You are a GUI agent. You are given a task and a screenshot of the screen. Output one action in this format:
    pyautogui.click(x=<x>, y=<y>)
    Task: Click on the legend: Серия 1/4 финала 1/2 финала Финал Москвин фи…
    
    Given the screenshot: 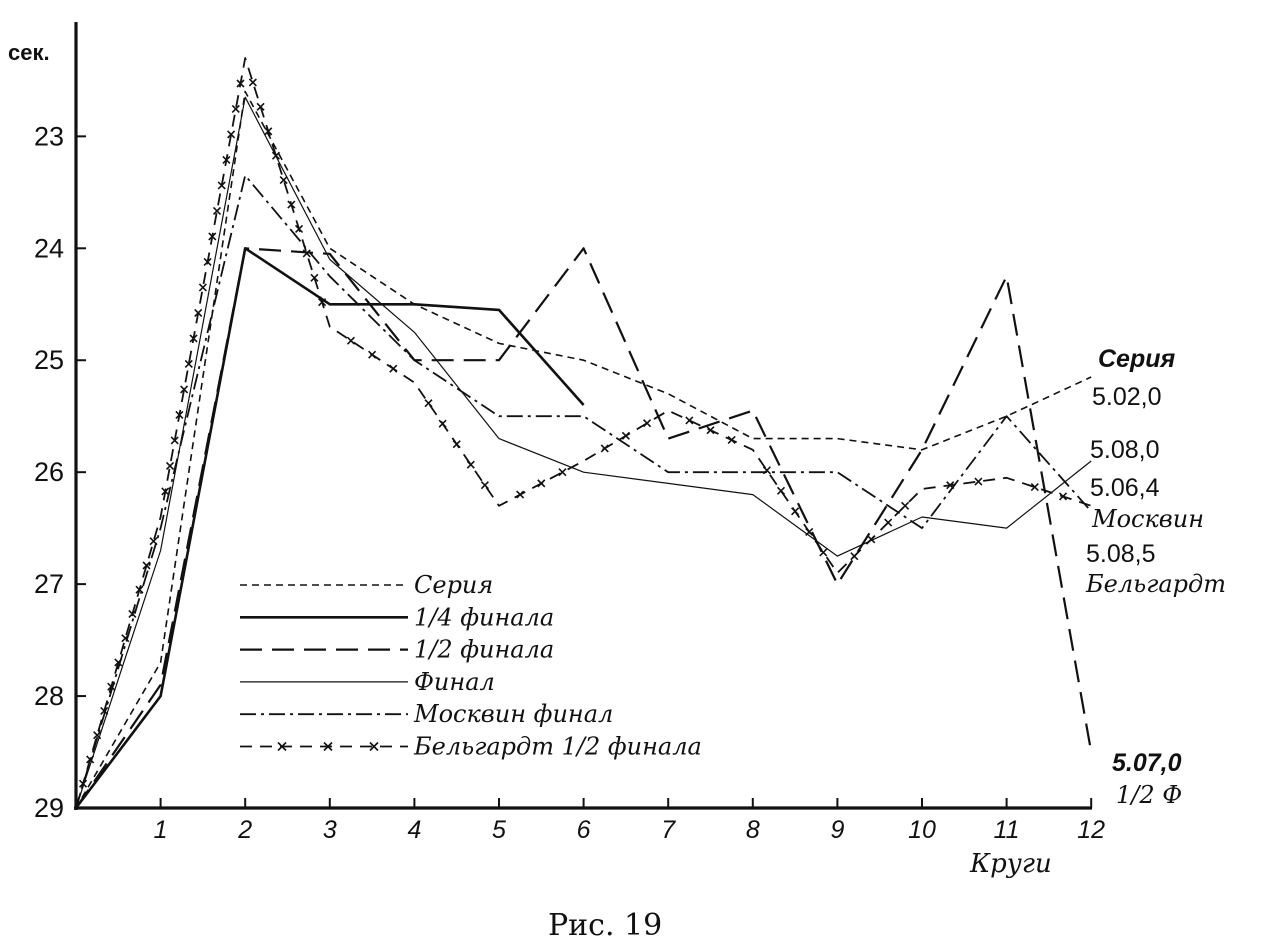 What is the action you would take?
    pyautogui.click(x=471, y=666)
    